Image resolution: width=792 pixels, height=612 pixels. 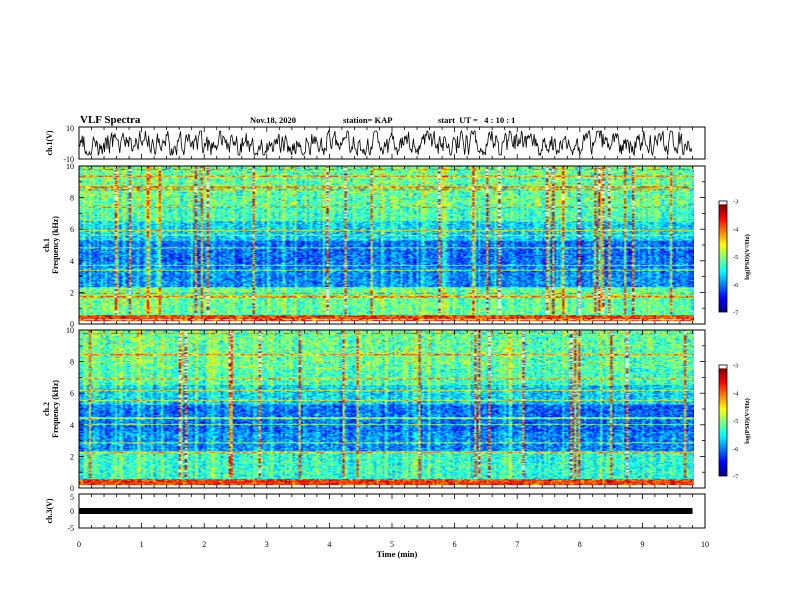 I want to click on ch3-waveform-ticks, so click(x=392, y=511).